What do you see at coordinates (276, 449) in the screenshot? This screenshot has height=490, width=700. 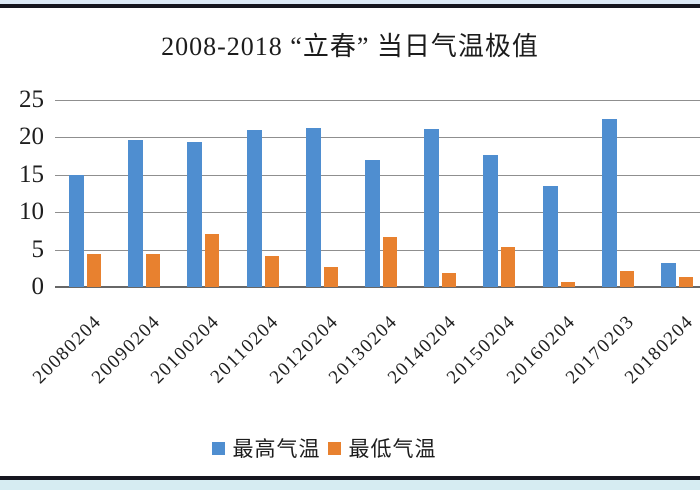 I see `legend-label-max-temp: 最高气温` at bounding box center [276, 449].